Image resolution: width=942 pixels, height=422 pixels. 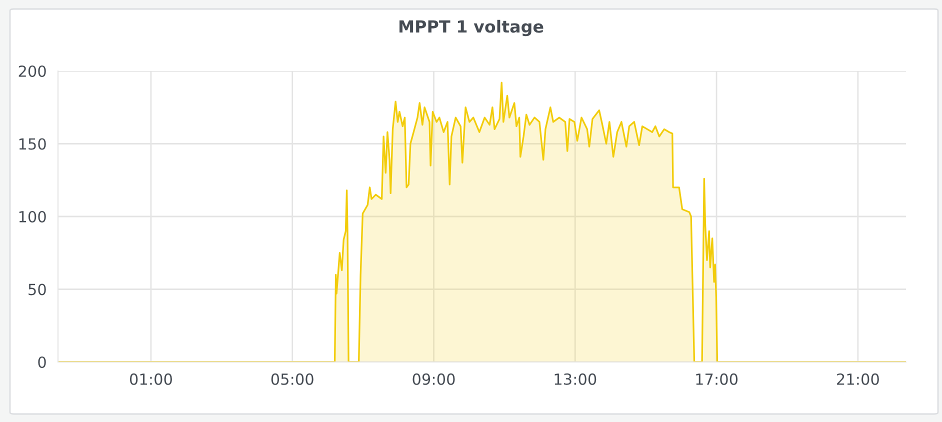 What do you see at coordinates (292, 379) in the screenshot?
I see `x-tick-label: 05:00` at bounding box center [292, 379].